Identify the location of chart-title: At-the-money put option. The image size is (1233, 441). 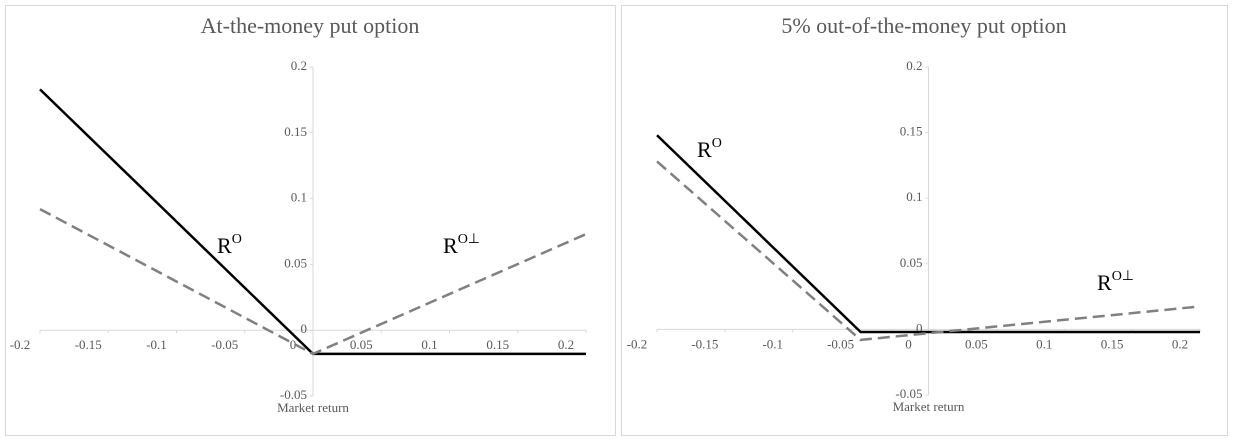
(310, 25).